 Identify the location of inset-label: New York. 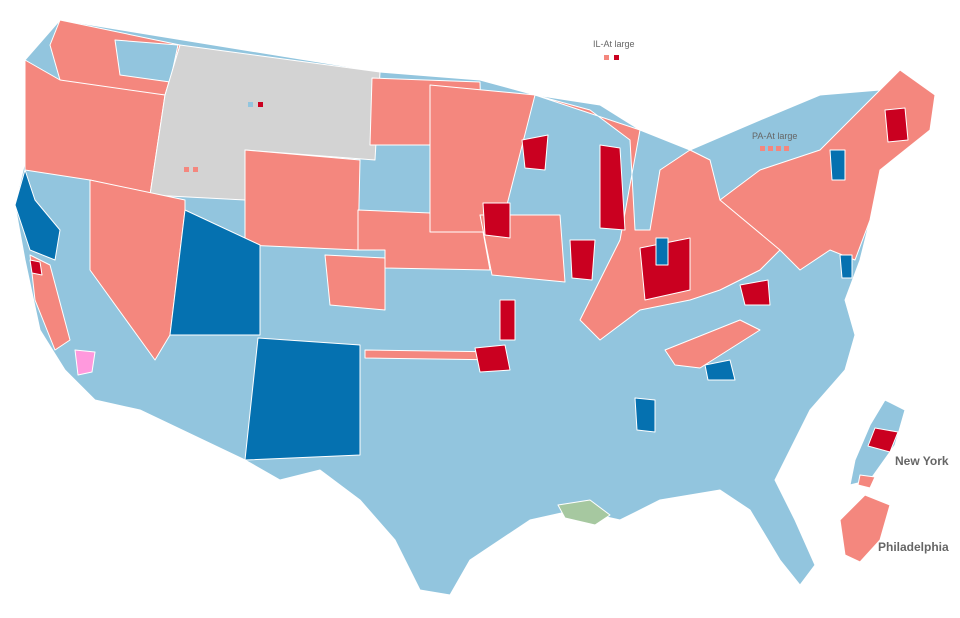
(922, 461).